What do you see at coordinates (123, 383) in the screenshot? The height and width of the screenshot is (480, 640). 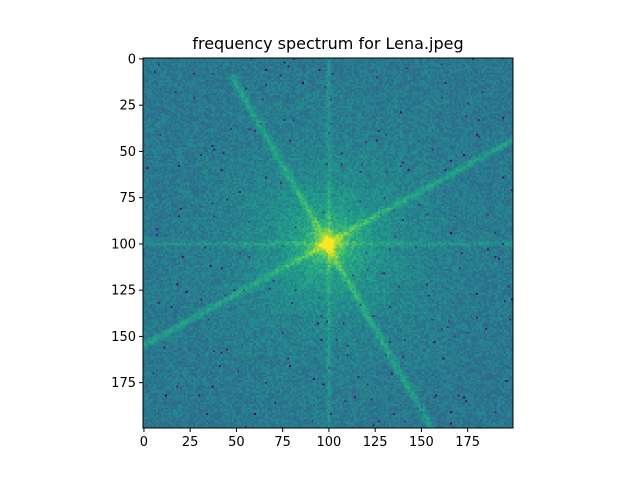 I see `y-tick-label: 175` at bounding box center [123, 383].